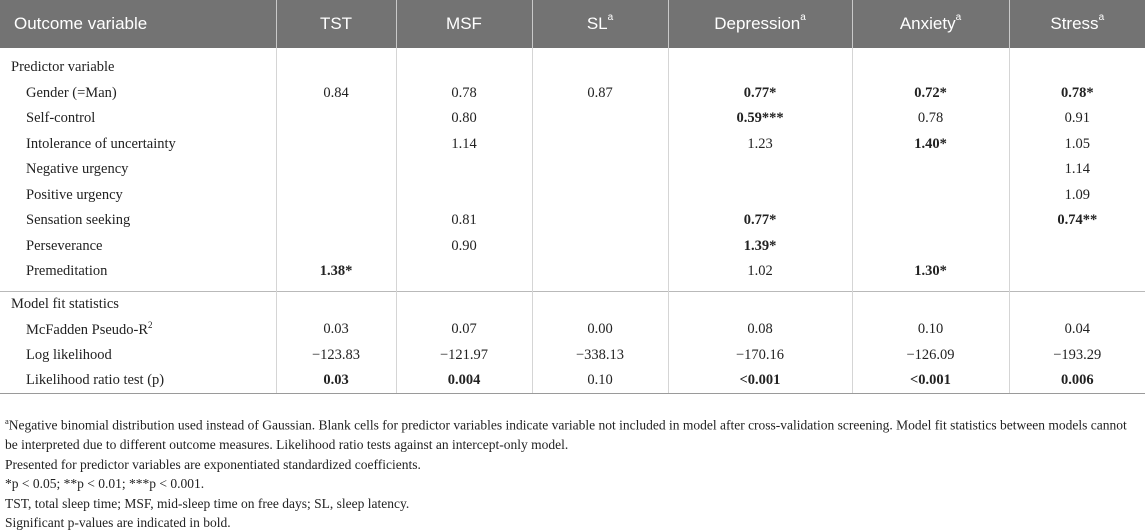  Describe the element at coordinates (600, 330) in the screenshot. I see `fit-cell: 0.00` at that location.